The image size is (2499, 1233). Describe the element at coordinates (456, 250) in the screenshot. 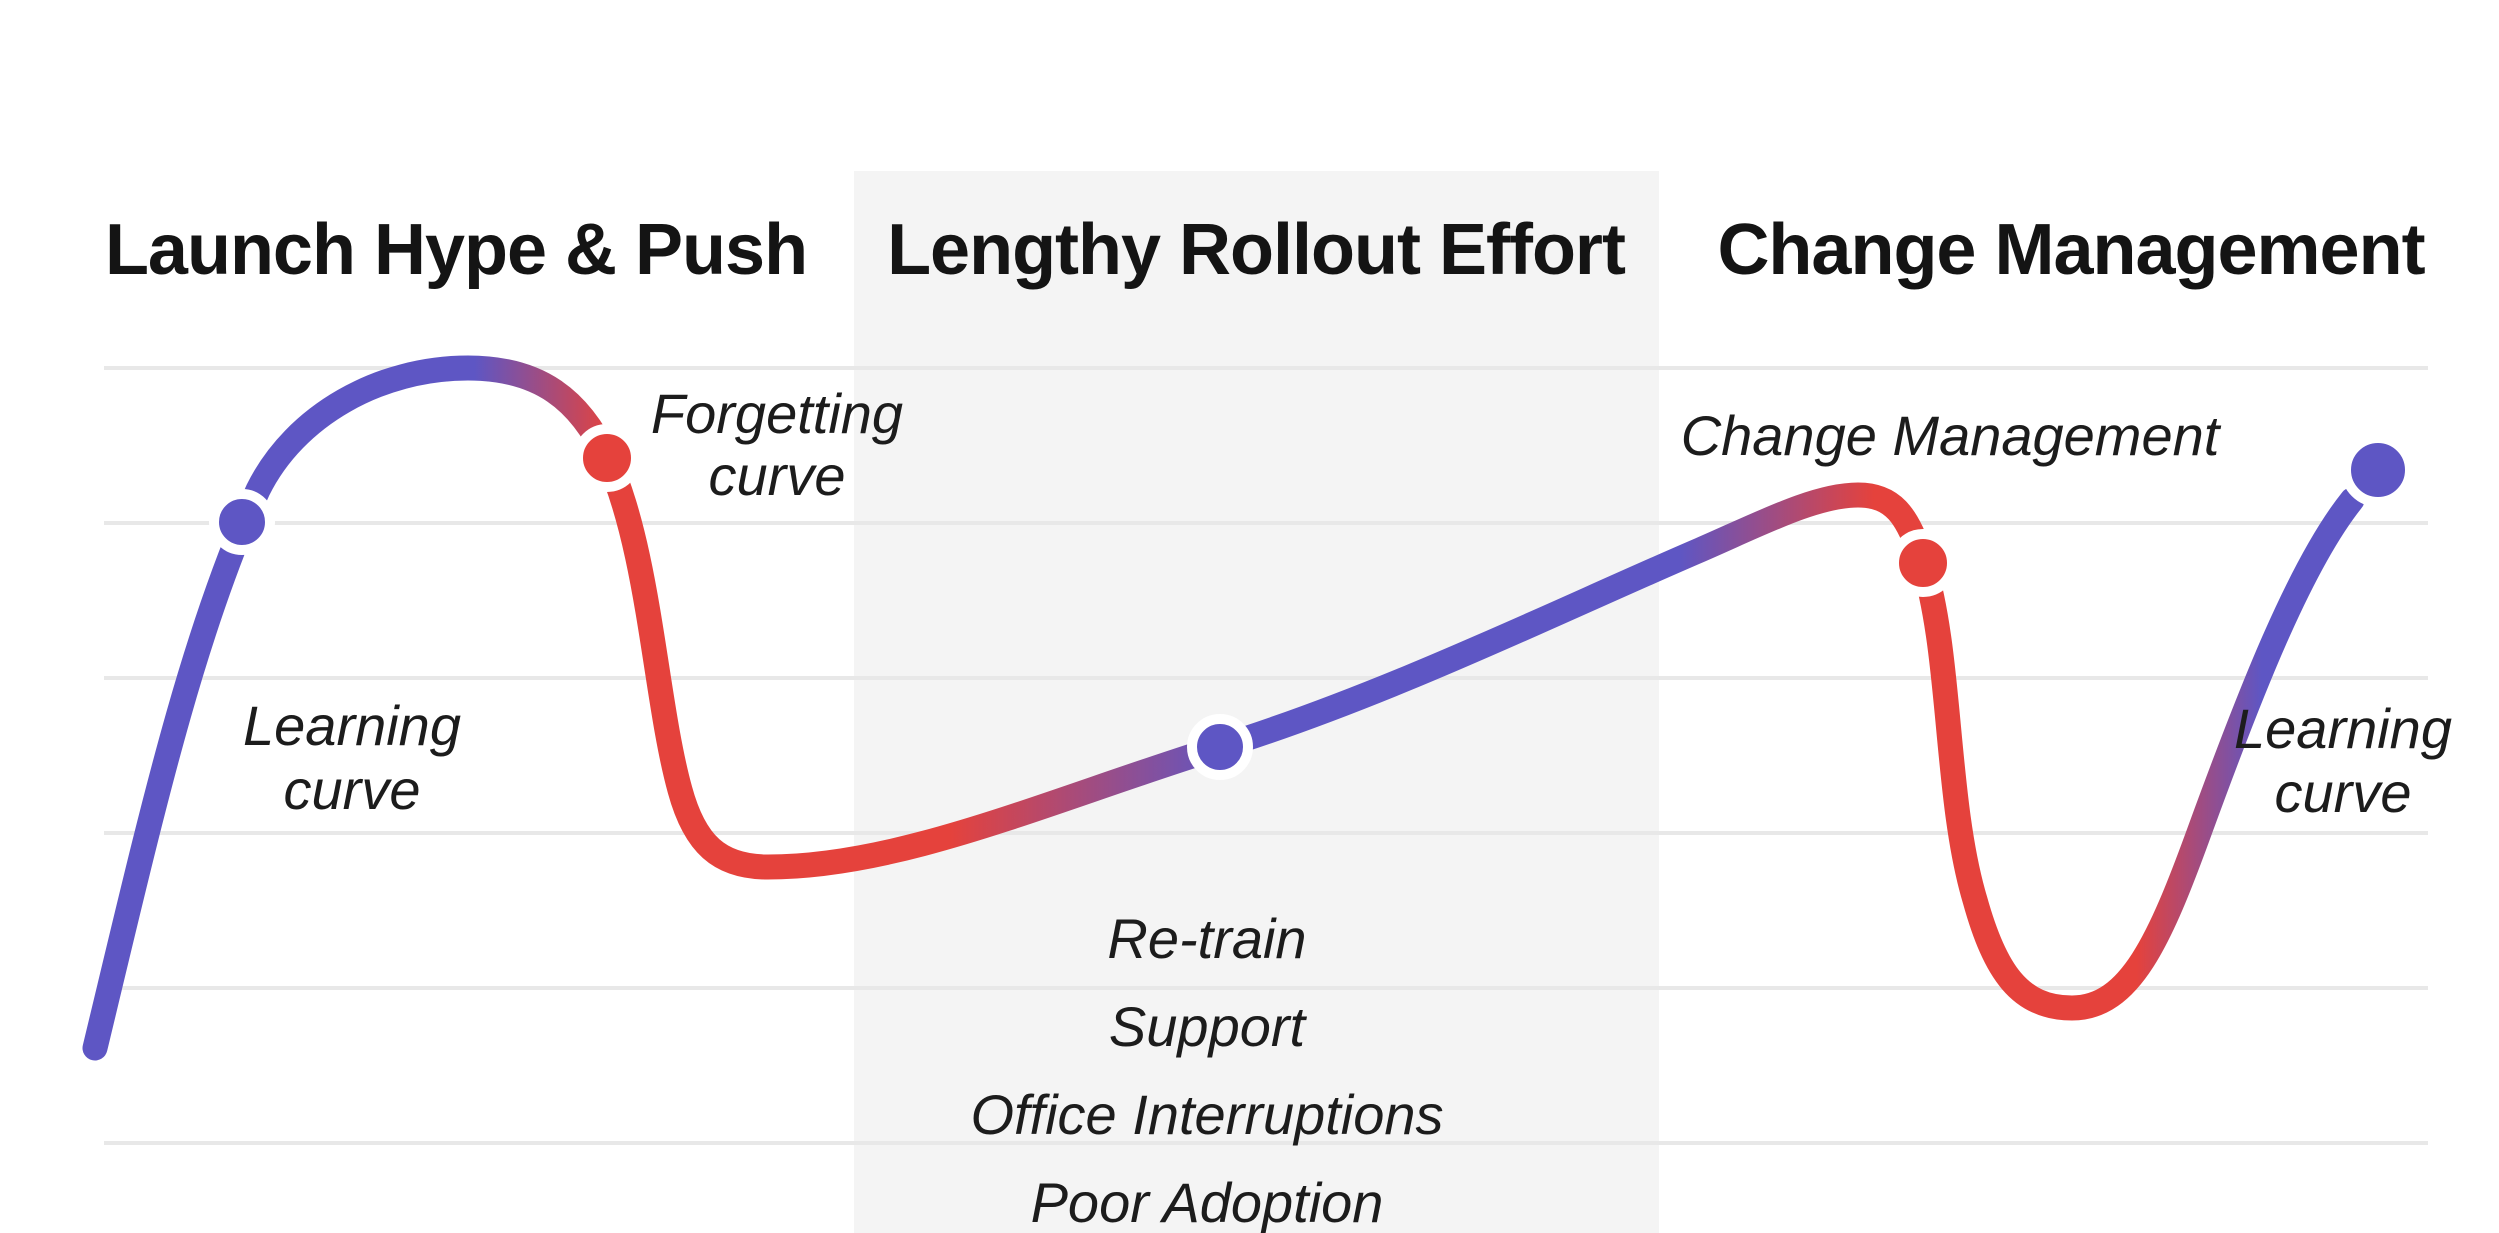

I see `phase-header-launch: Launch Hype & Push` at that location.